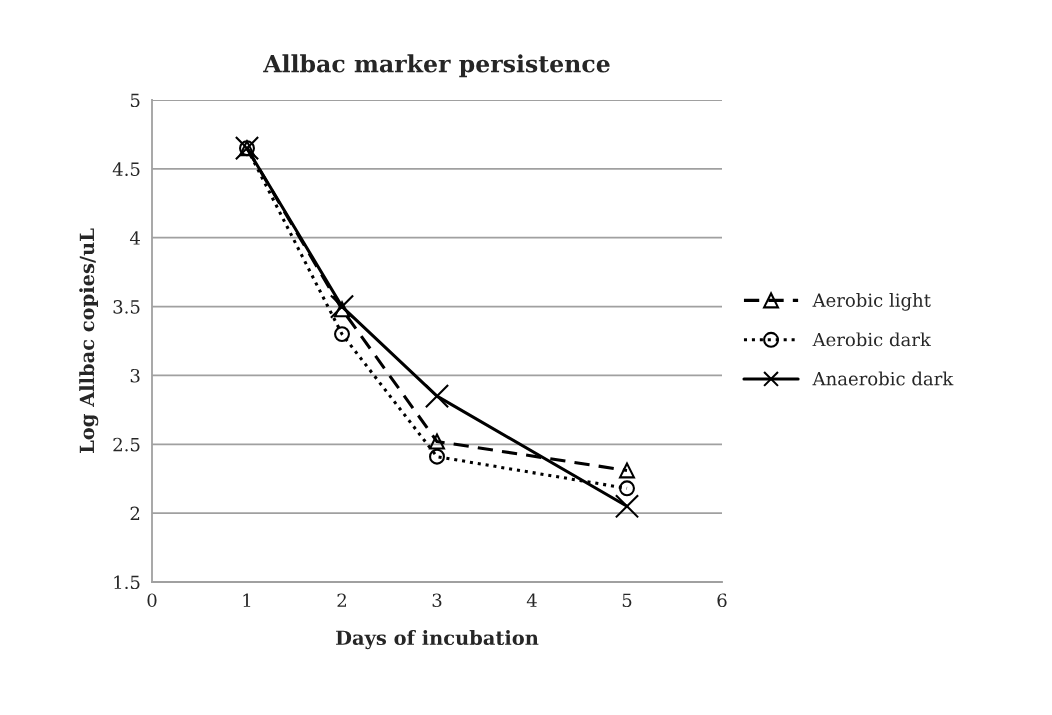  I want to click on legend-label: Aerobic dark, so click(871, 339).